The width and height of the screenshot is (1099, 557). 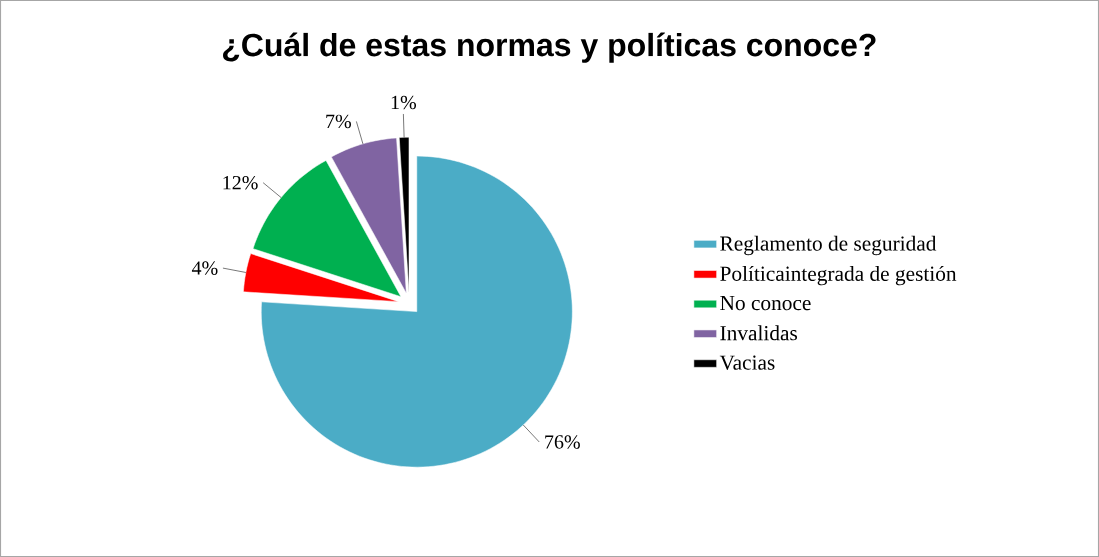 What do you see at coordinates (204, 268) in the screenshot?
I see `data-label: 4%` at bounding box center [204, 268].